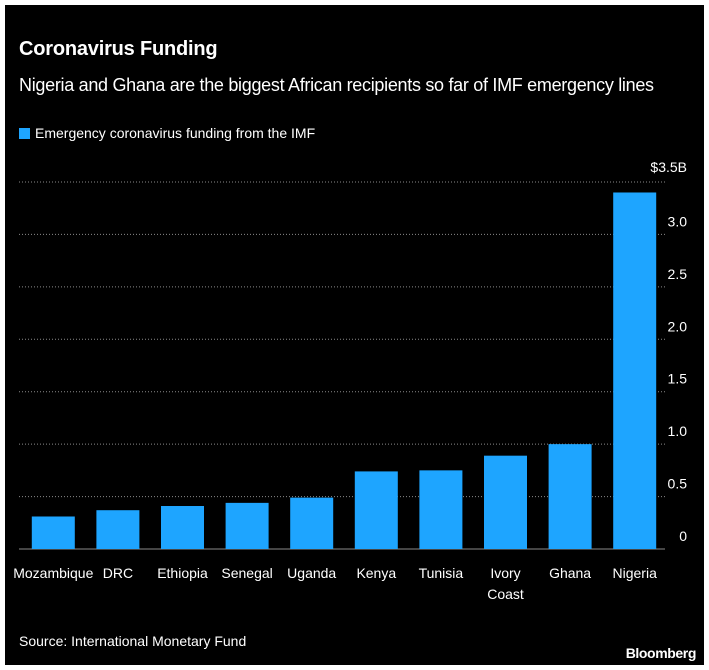 The image size is (709, 670). What do you see at coordinates (133, 641) in the screenshot?
I see `source-note: Source: International Monetary Fund` at bounding box center [133, 641].